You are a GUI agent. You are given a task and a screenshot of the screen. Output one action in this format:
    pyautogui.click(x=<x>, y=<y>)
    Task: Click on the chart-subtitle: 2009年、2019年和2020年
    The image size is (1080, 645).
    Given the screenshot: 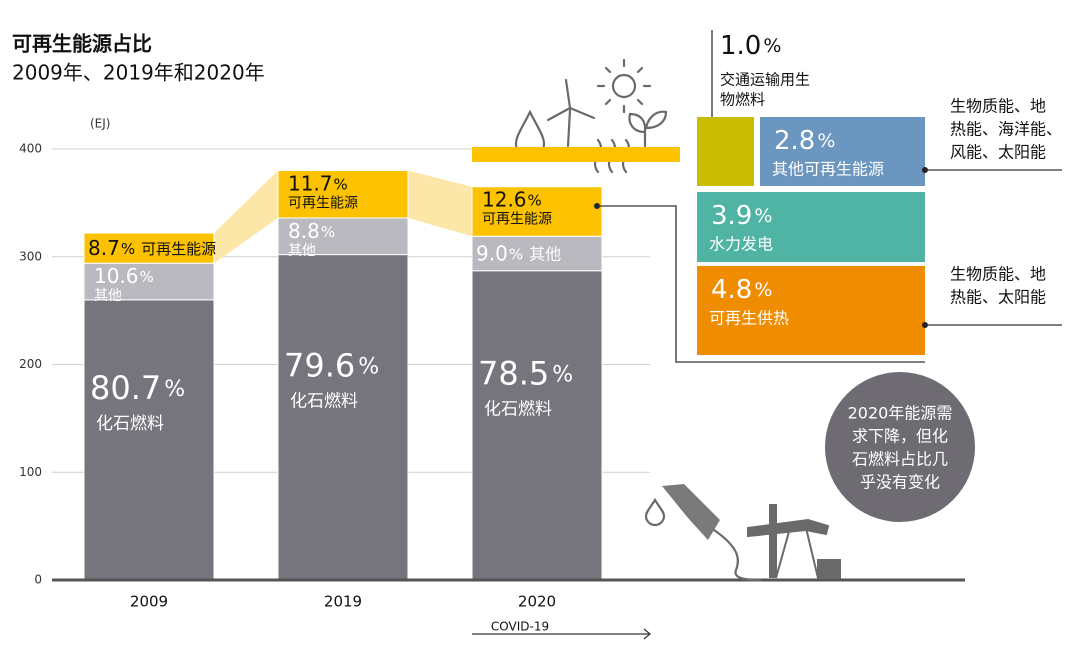 What is the action you would take?
    pyautogui.click(x=138, y=73)
    